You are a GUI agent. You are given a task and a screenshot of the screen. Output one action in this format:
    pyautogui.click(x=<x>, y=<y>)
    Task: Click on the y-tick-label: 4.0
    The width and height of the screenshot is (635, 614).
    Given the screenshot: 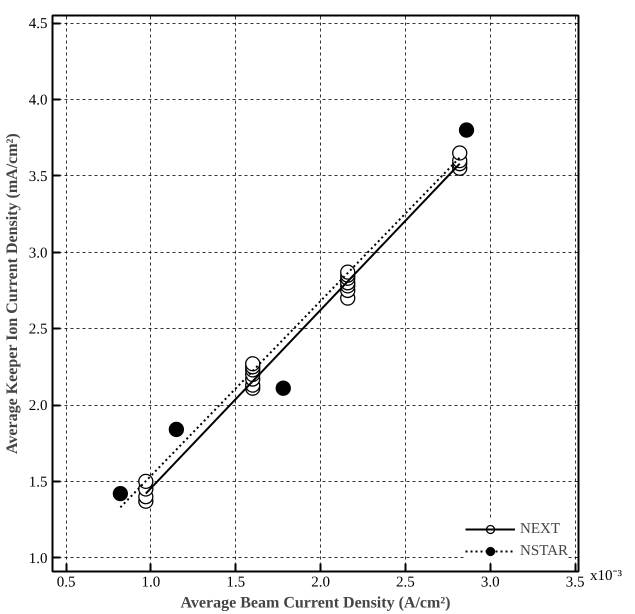 What is the action you would take?
    pyautogui.click(x=38, y=100)
    